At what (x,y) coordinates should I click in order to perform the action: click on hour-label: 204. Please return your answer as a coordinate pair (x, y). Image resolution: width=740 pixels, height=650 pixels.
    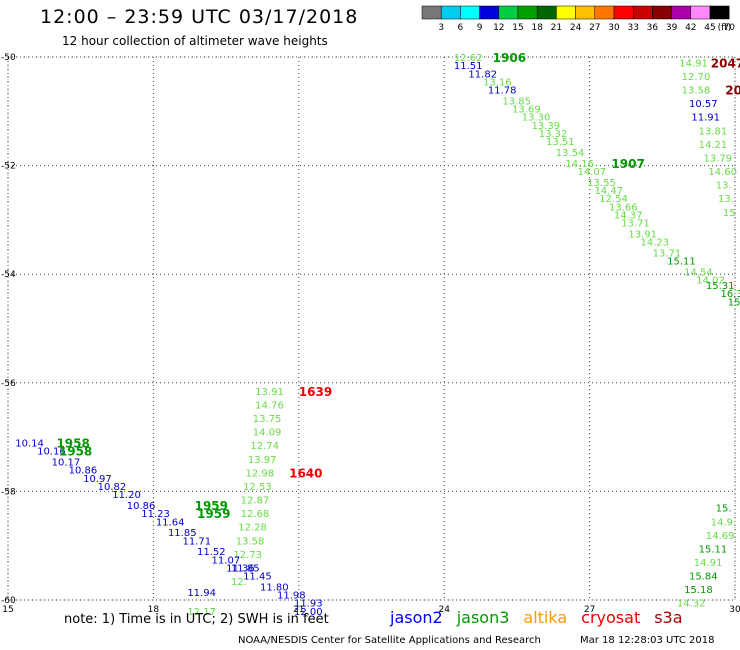
    Looking at the image, I should click on (732, 91).